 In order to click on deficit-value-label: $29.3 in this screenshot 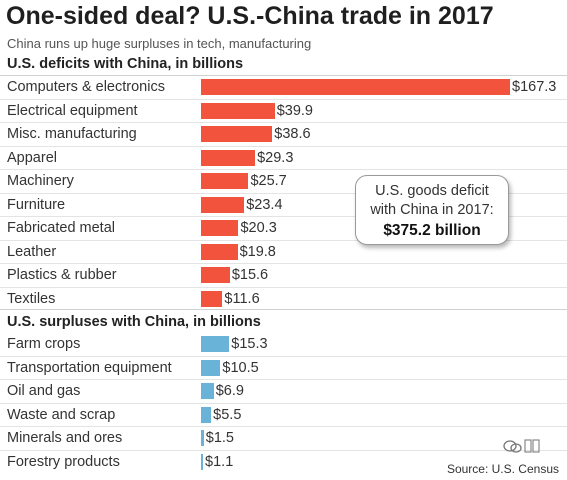, I will do `click(275, 157)`.